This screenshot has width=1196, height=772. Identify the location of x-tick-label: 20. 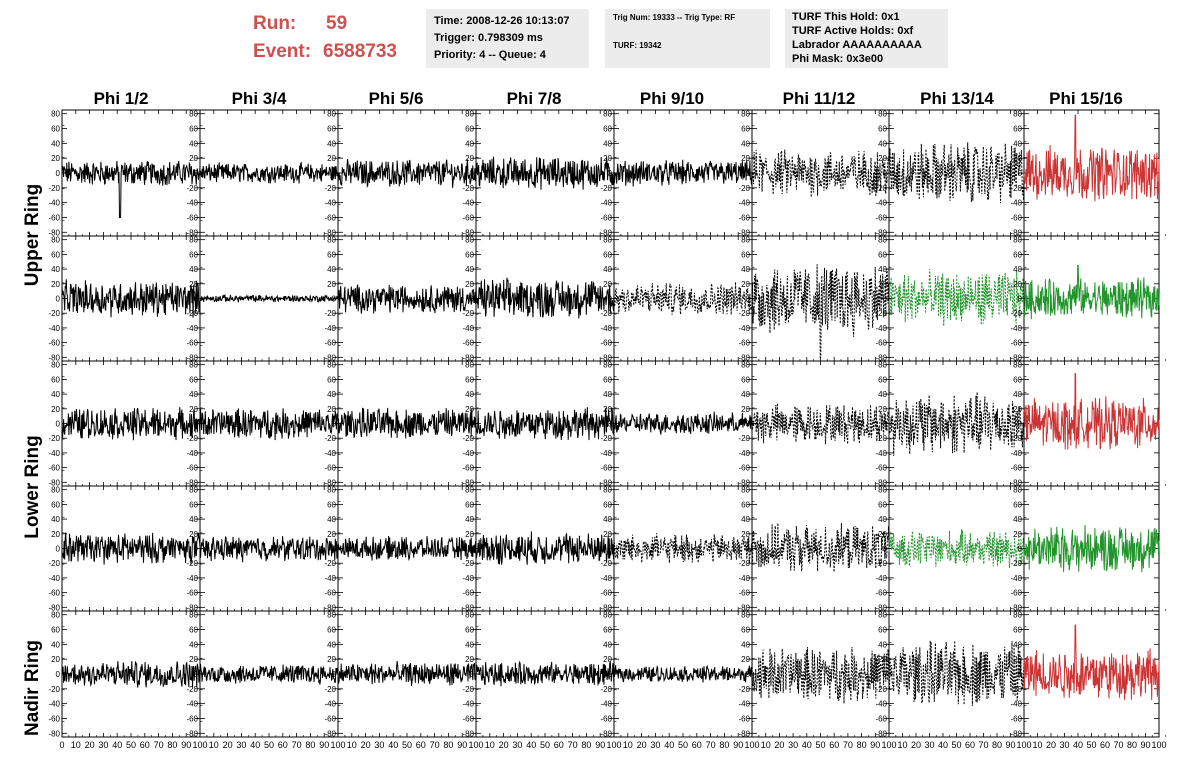
(504, 745).